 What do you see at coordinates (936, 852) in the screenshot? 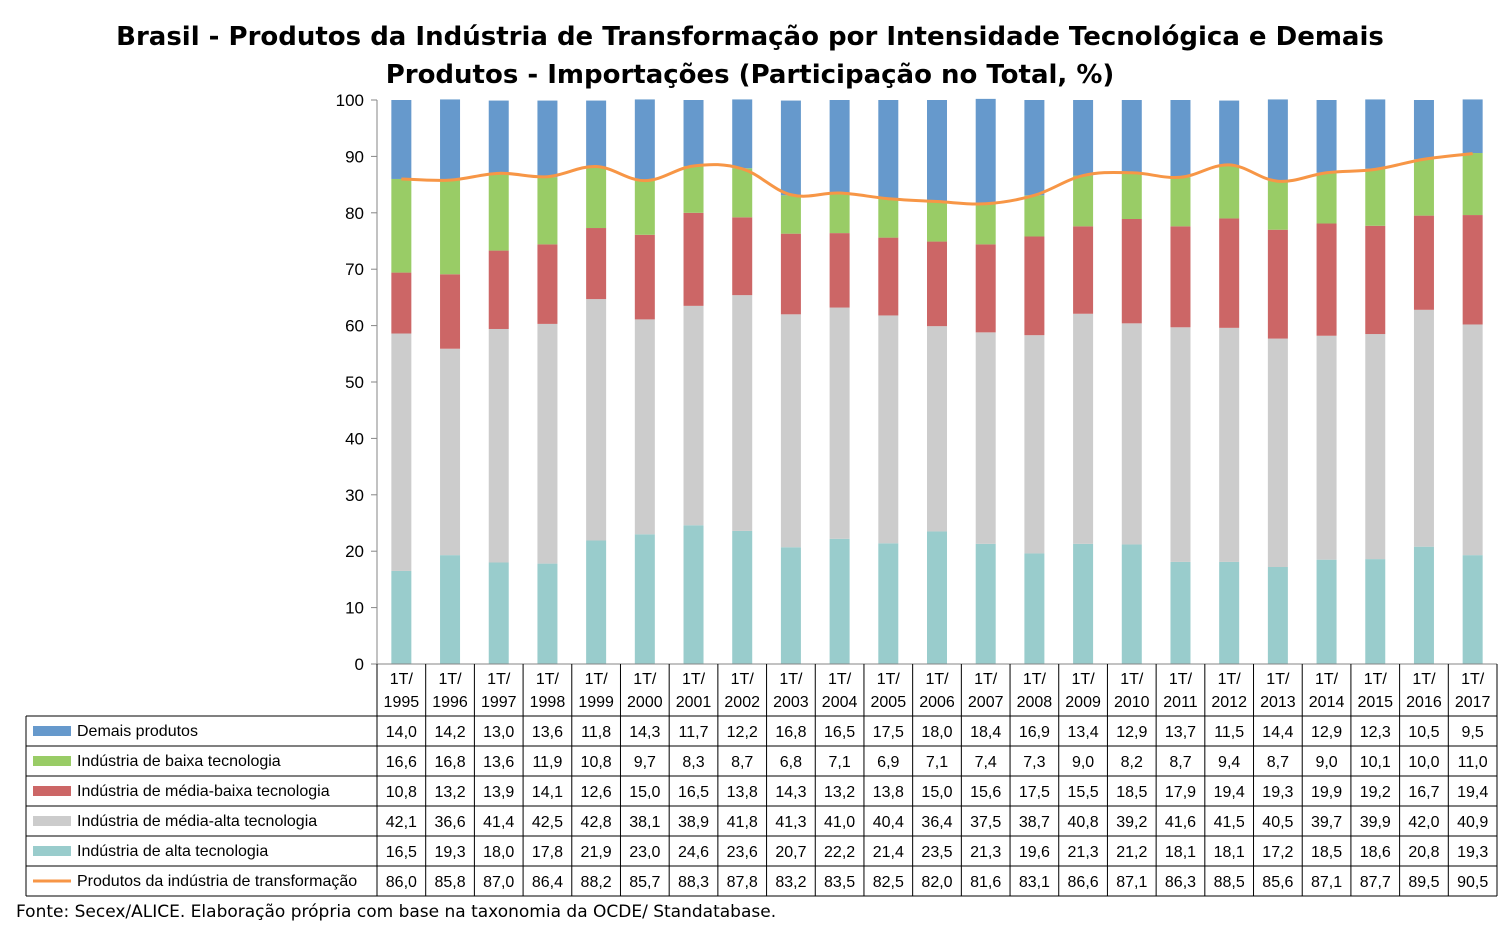
I see `data-label: 23,5` at bounding box center [936, 852].